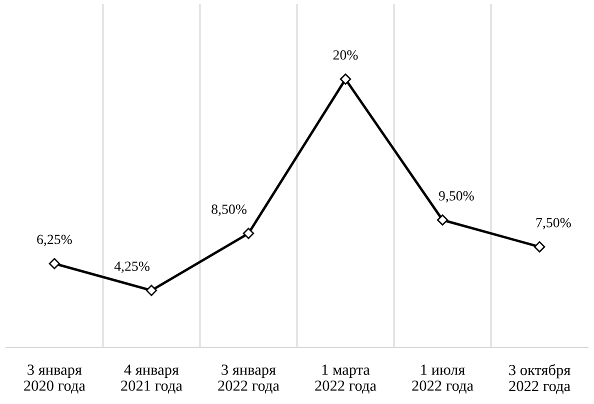 This screenshot has width=594, height=404. I want to click on data-label: 4,25%, so click(132, 267).